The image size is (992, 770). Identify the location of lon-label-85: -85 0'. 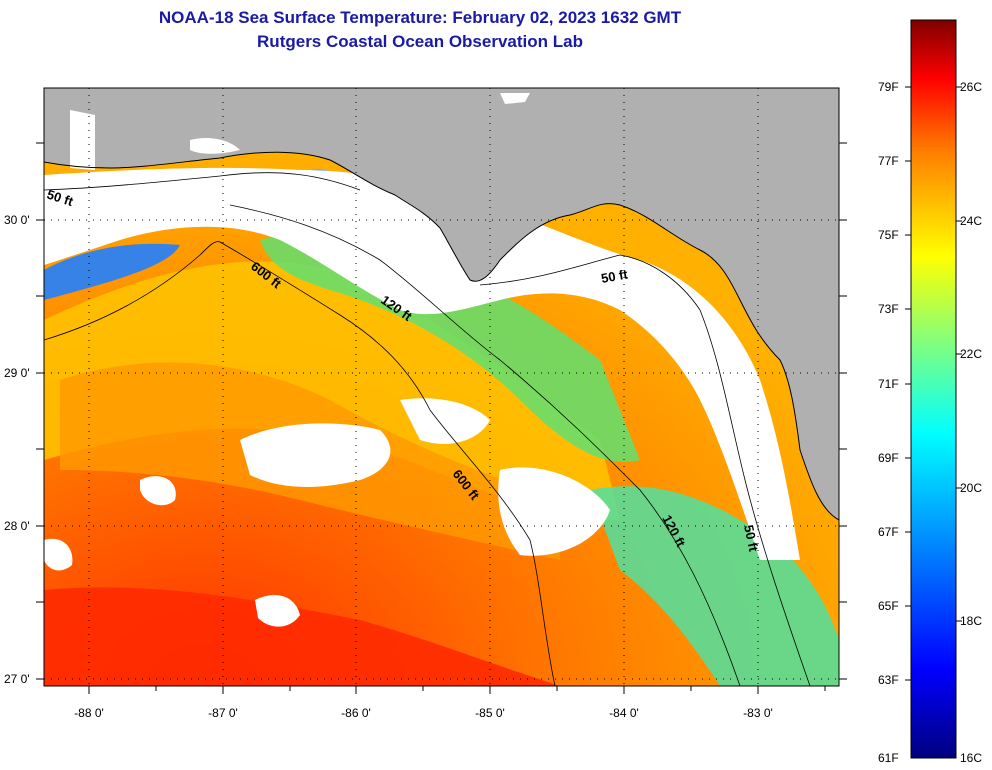
(490, 713).